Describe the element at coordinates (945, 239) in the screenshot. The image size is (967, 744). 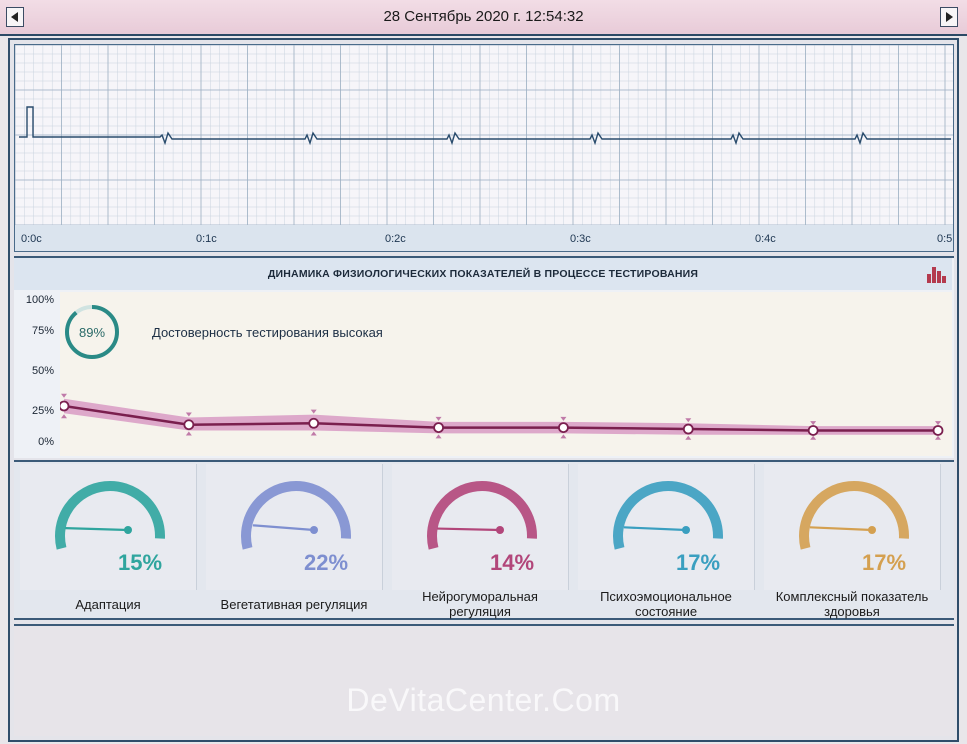
I see `time-tick: 0:5` at that location.